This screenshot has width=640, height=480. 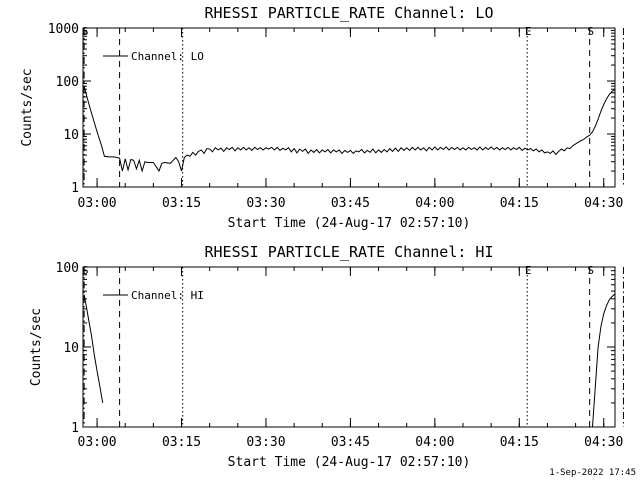 What do you see at coordinates (592, 473) in the screenshot?
I see `footer-timestamp: 1-Sep-2022 17:45` at bounding box center [592, 473].